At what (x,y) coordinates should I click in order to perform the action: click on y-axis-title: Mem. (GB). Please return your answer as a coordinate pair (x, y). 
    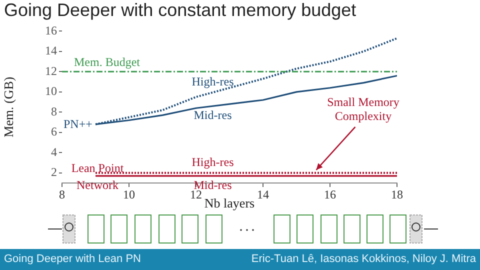
    Looking at the image, I should click on (8, 107).